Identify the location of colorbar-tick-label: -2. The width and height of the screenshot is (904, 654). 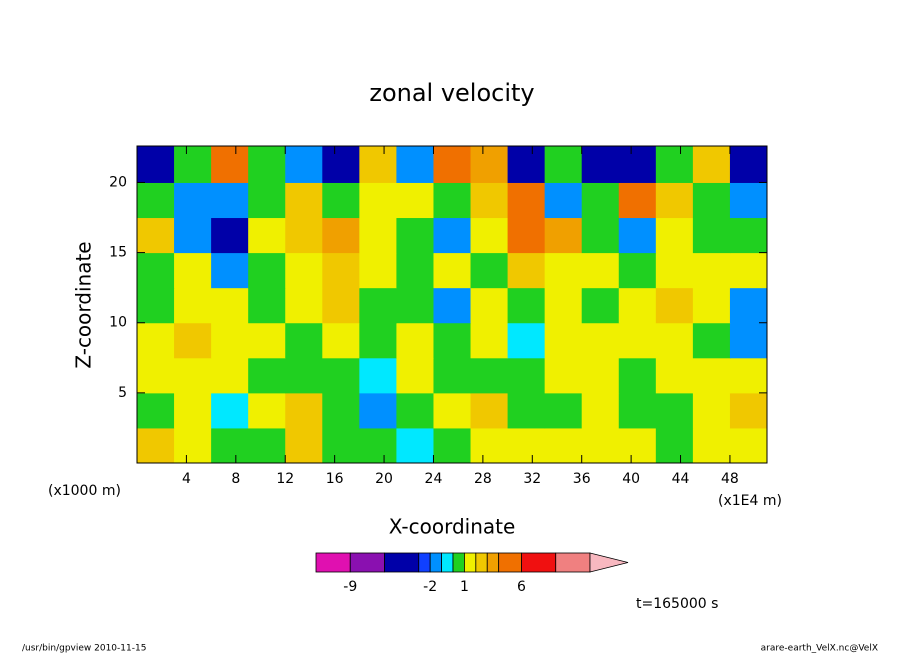
(430, 587).